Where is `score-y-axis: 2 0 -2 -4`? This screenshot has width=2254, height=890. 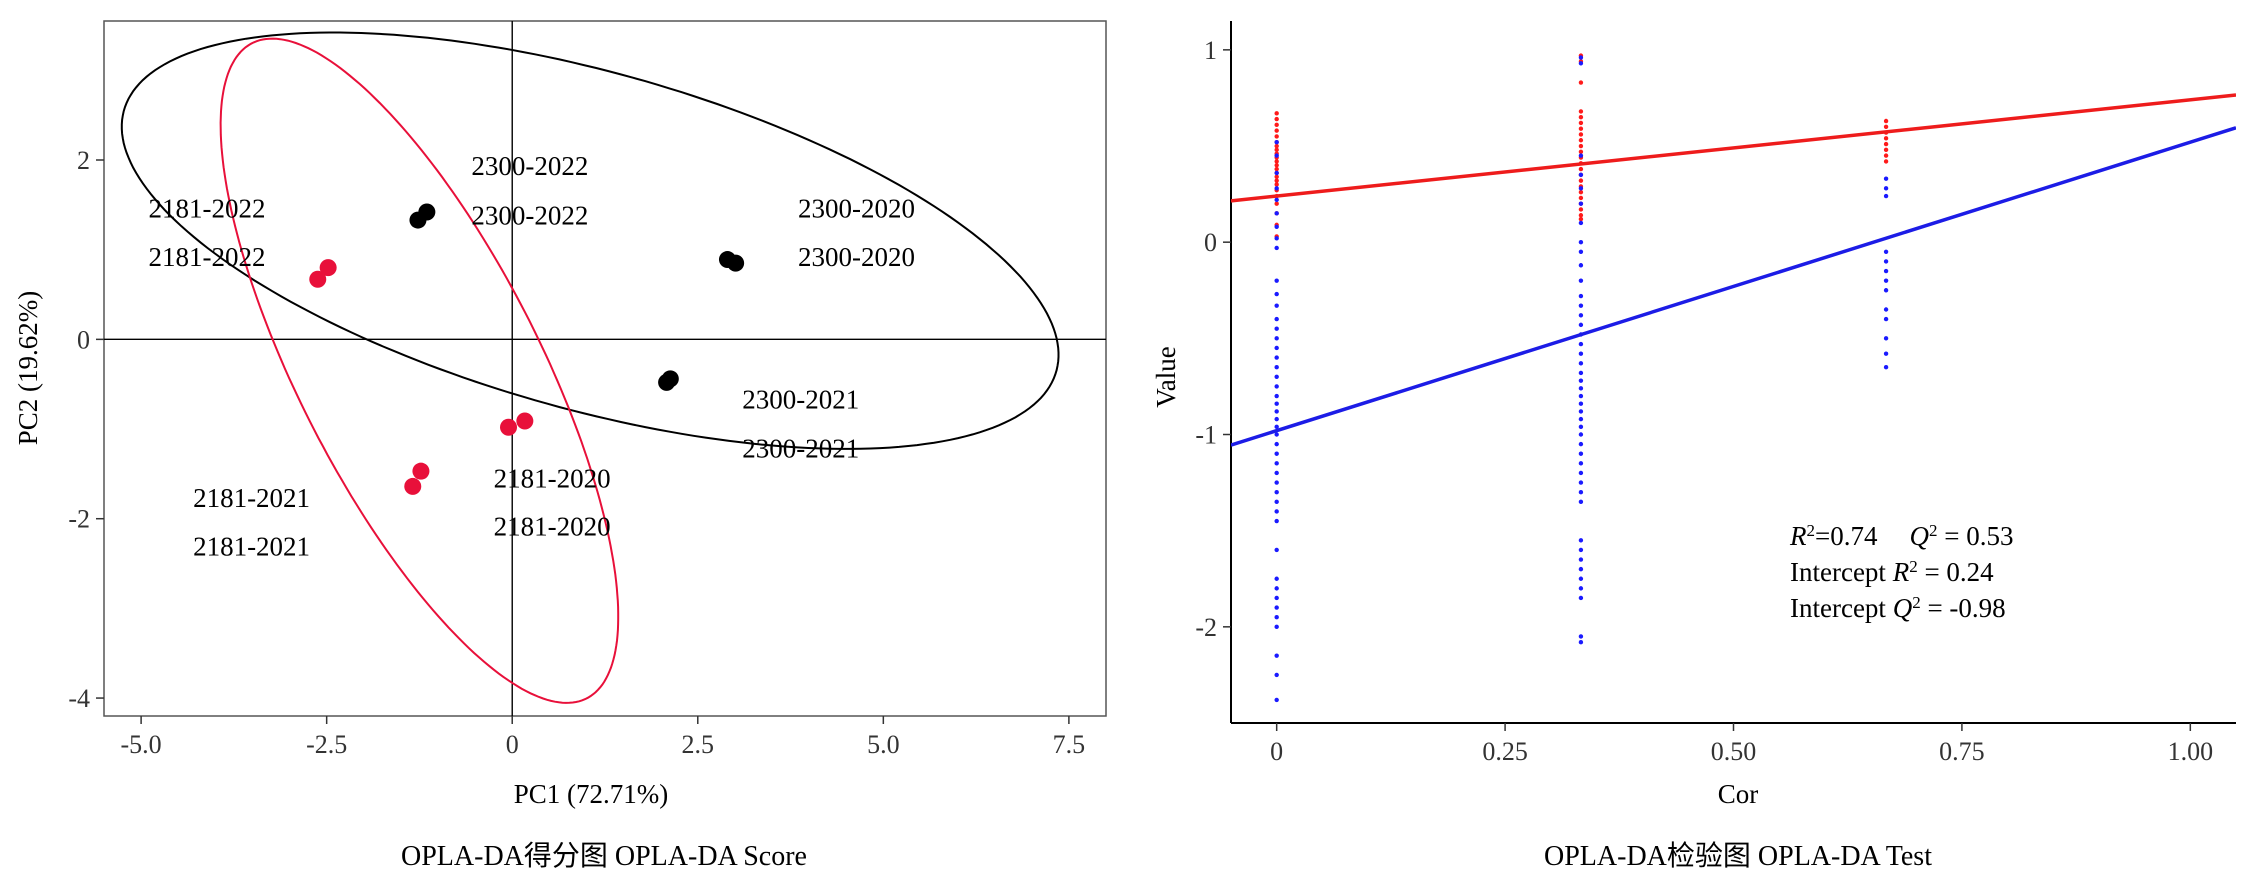
score-y-axis: 2 0 -2 -4 is located at coordinates (86, 429).